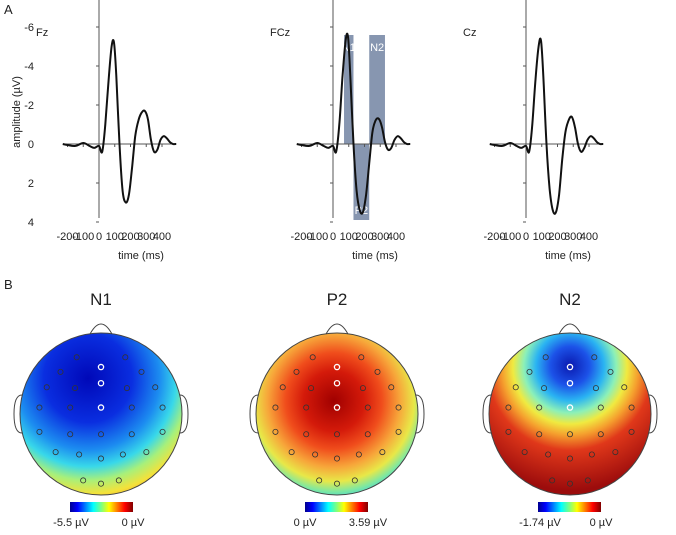 This screenshot has height=535, width=676. What do you see at coordinates (29, 67) in the screenshot?
I see `y-tick-label: -4` at bounding box center [29, 67].